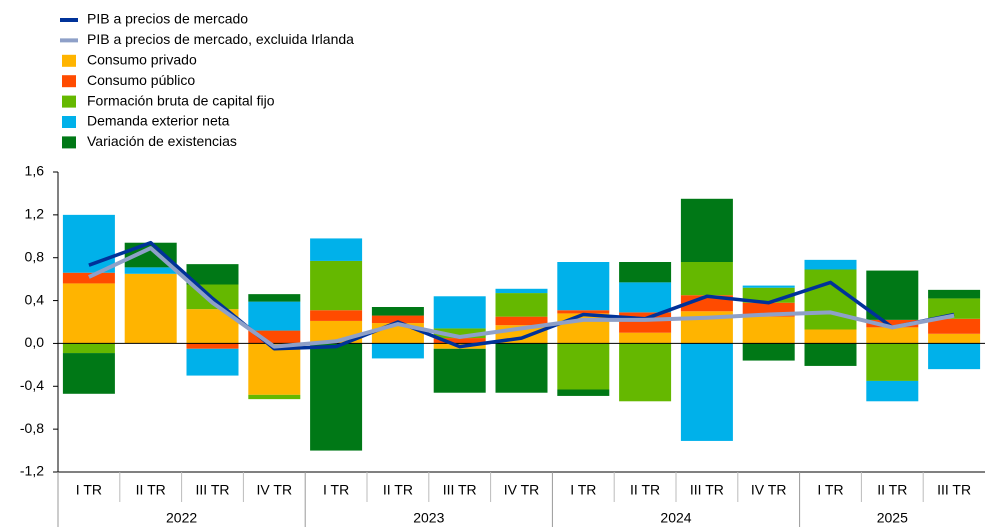 Image resolution: width=990 pixels, height=527 pixels. Describe the element at coordinates (35, 171) in the screenshot. I see `y-tick-label: 1,6` at that location.